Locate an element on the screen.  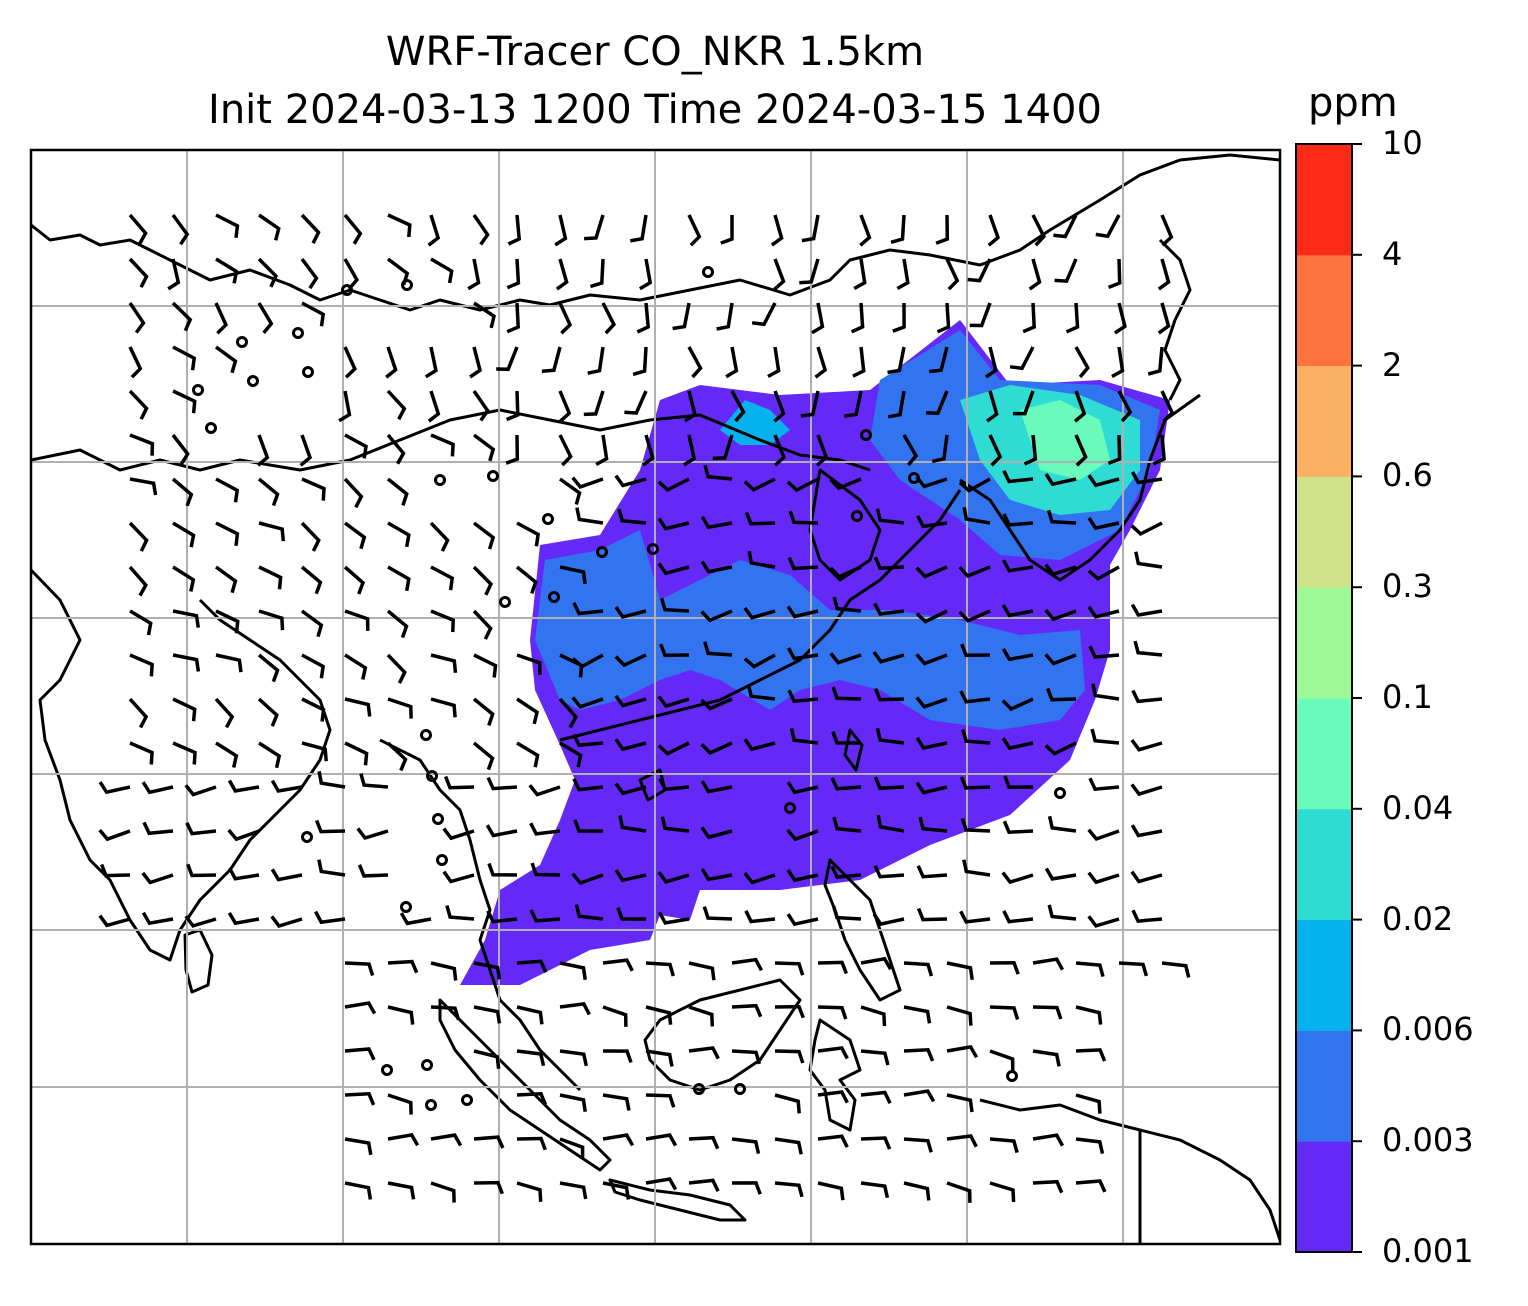
coastline-indochina is located at coordinates (480, 915).